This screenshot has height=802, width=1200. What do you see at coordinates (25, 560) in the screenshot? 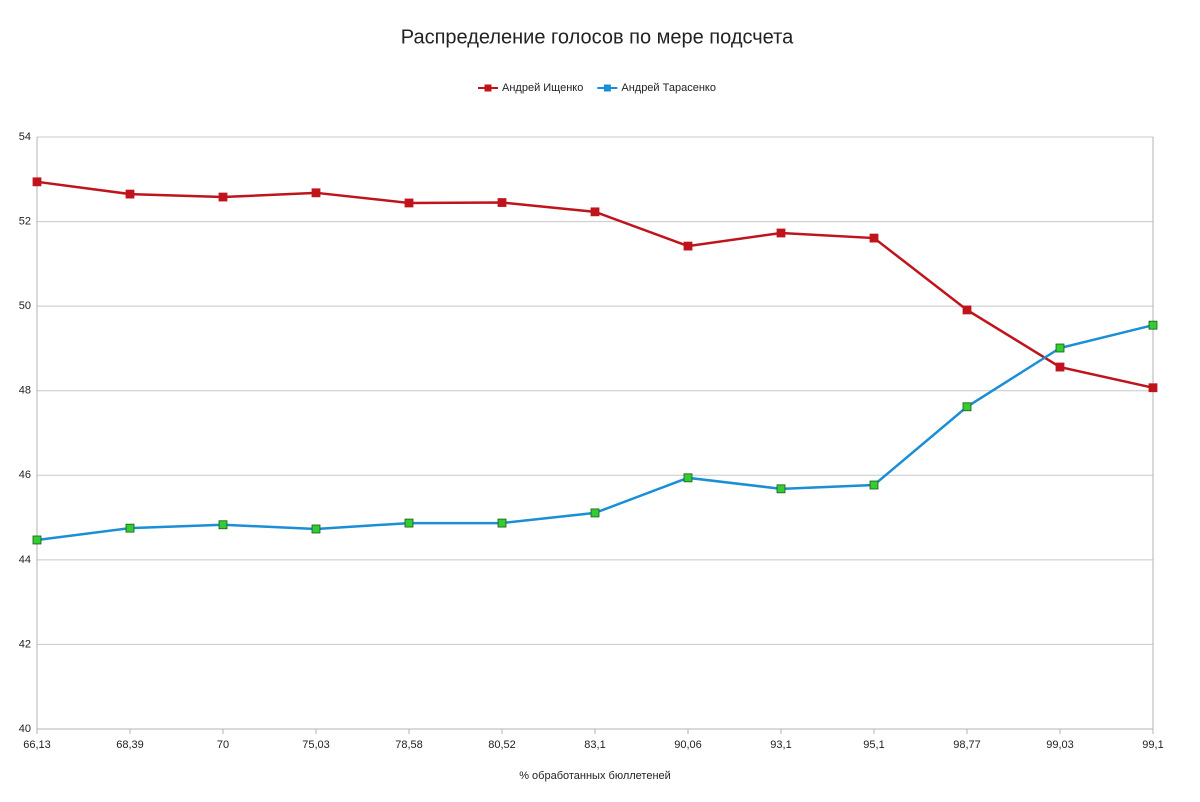
I see `y-tick-label: 44` at bounding box center [25, 560].